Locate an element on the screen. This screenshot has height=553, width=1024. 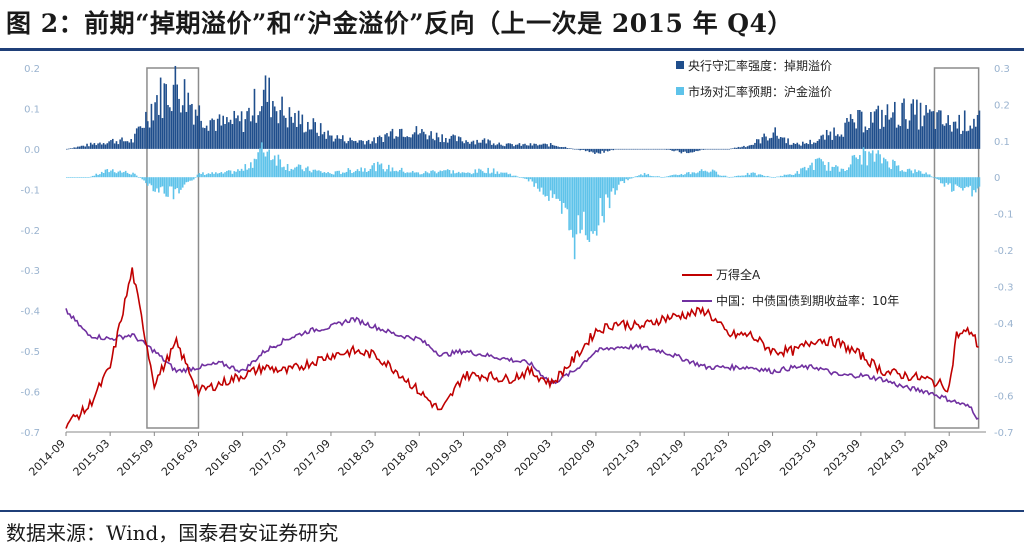
y-right-tick-label: -0.7 is located at coordinates (1004, 433).